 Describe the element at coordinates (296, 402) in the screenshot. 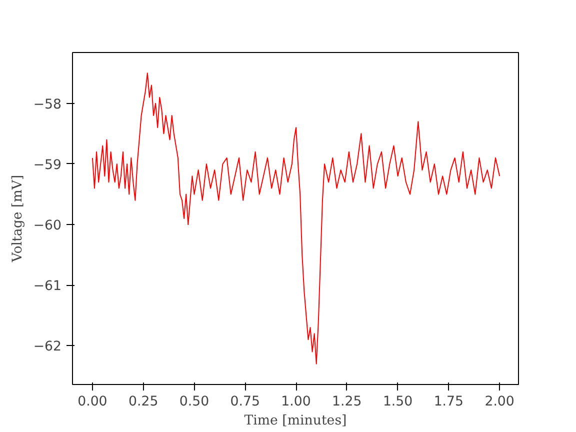

I see `x-tick-label: 1.00` at that location.